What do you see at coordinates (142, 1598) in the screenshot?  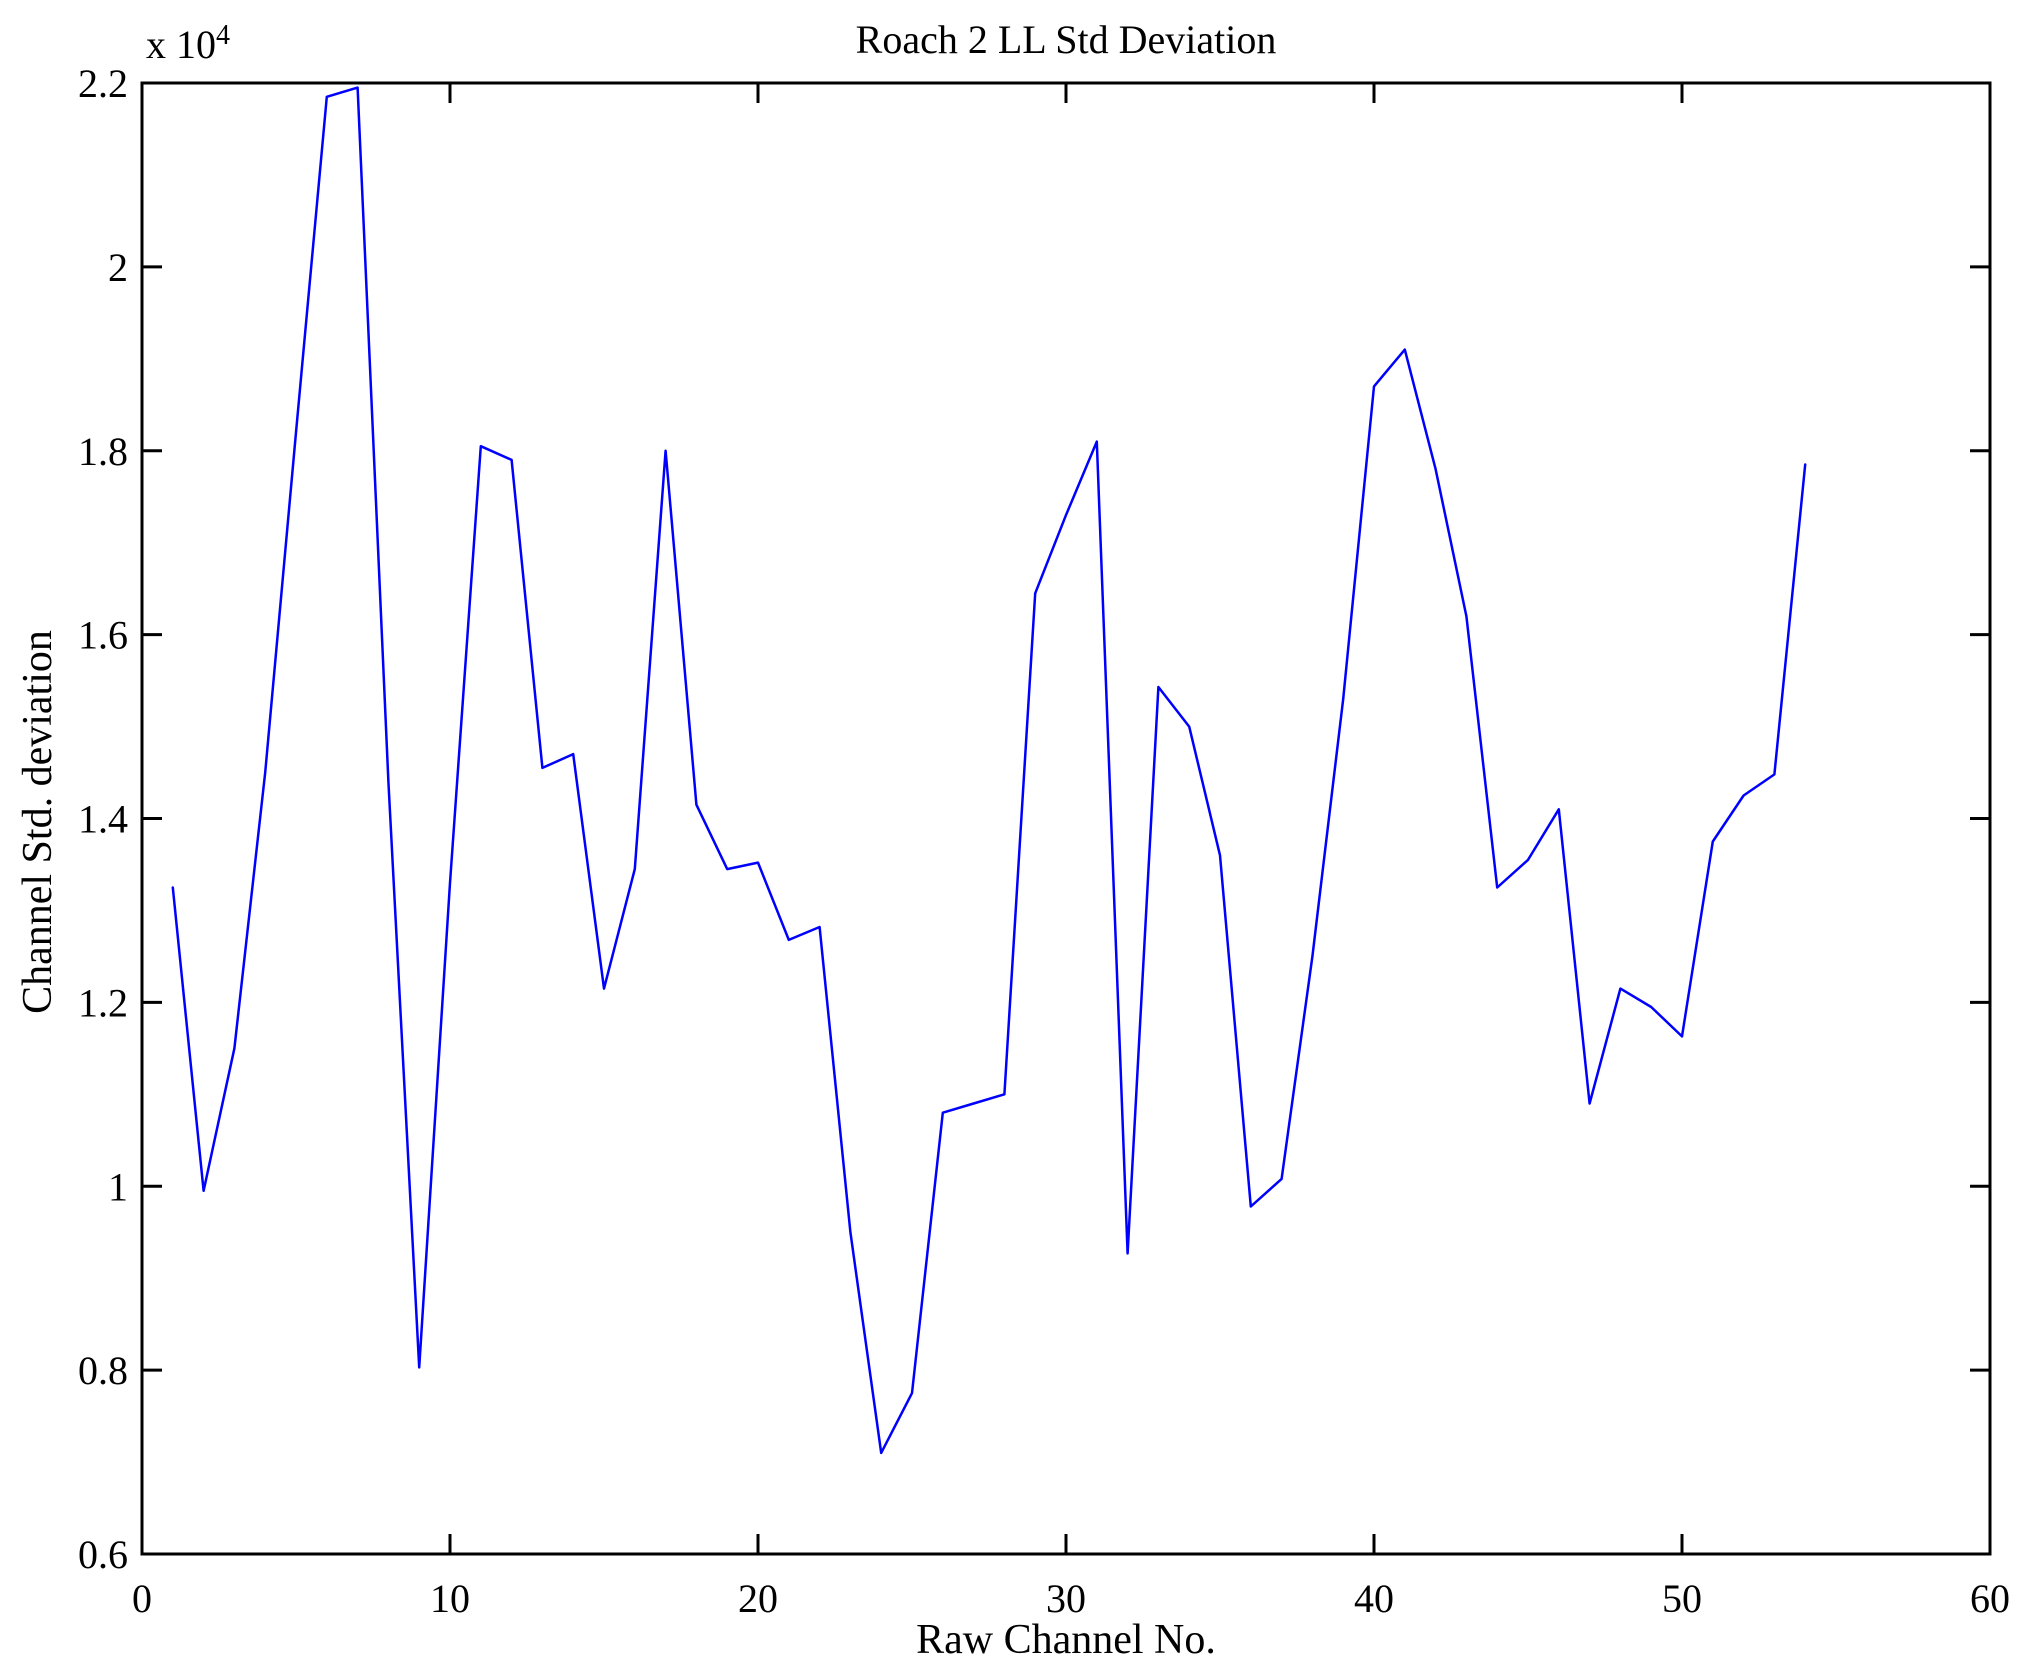 I see `x-tick-label: 0` at bounding box center [142, 1598].